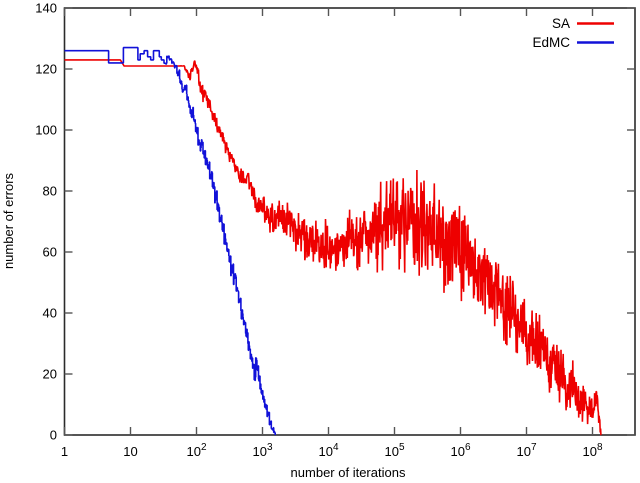 The width and height of the screenshot is (640, 483). Describe the element at coordinates (561, 23) in the screenshot. I see `legend-label-sa: SA` at that location.